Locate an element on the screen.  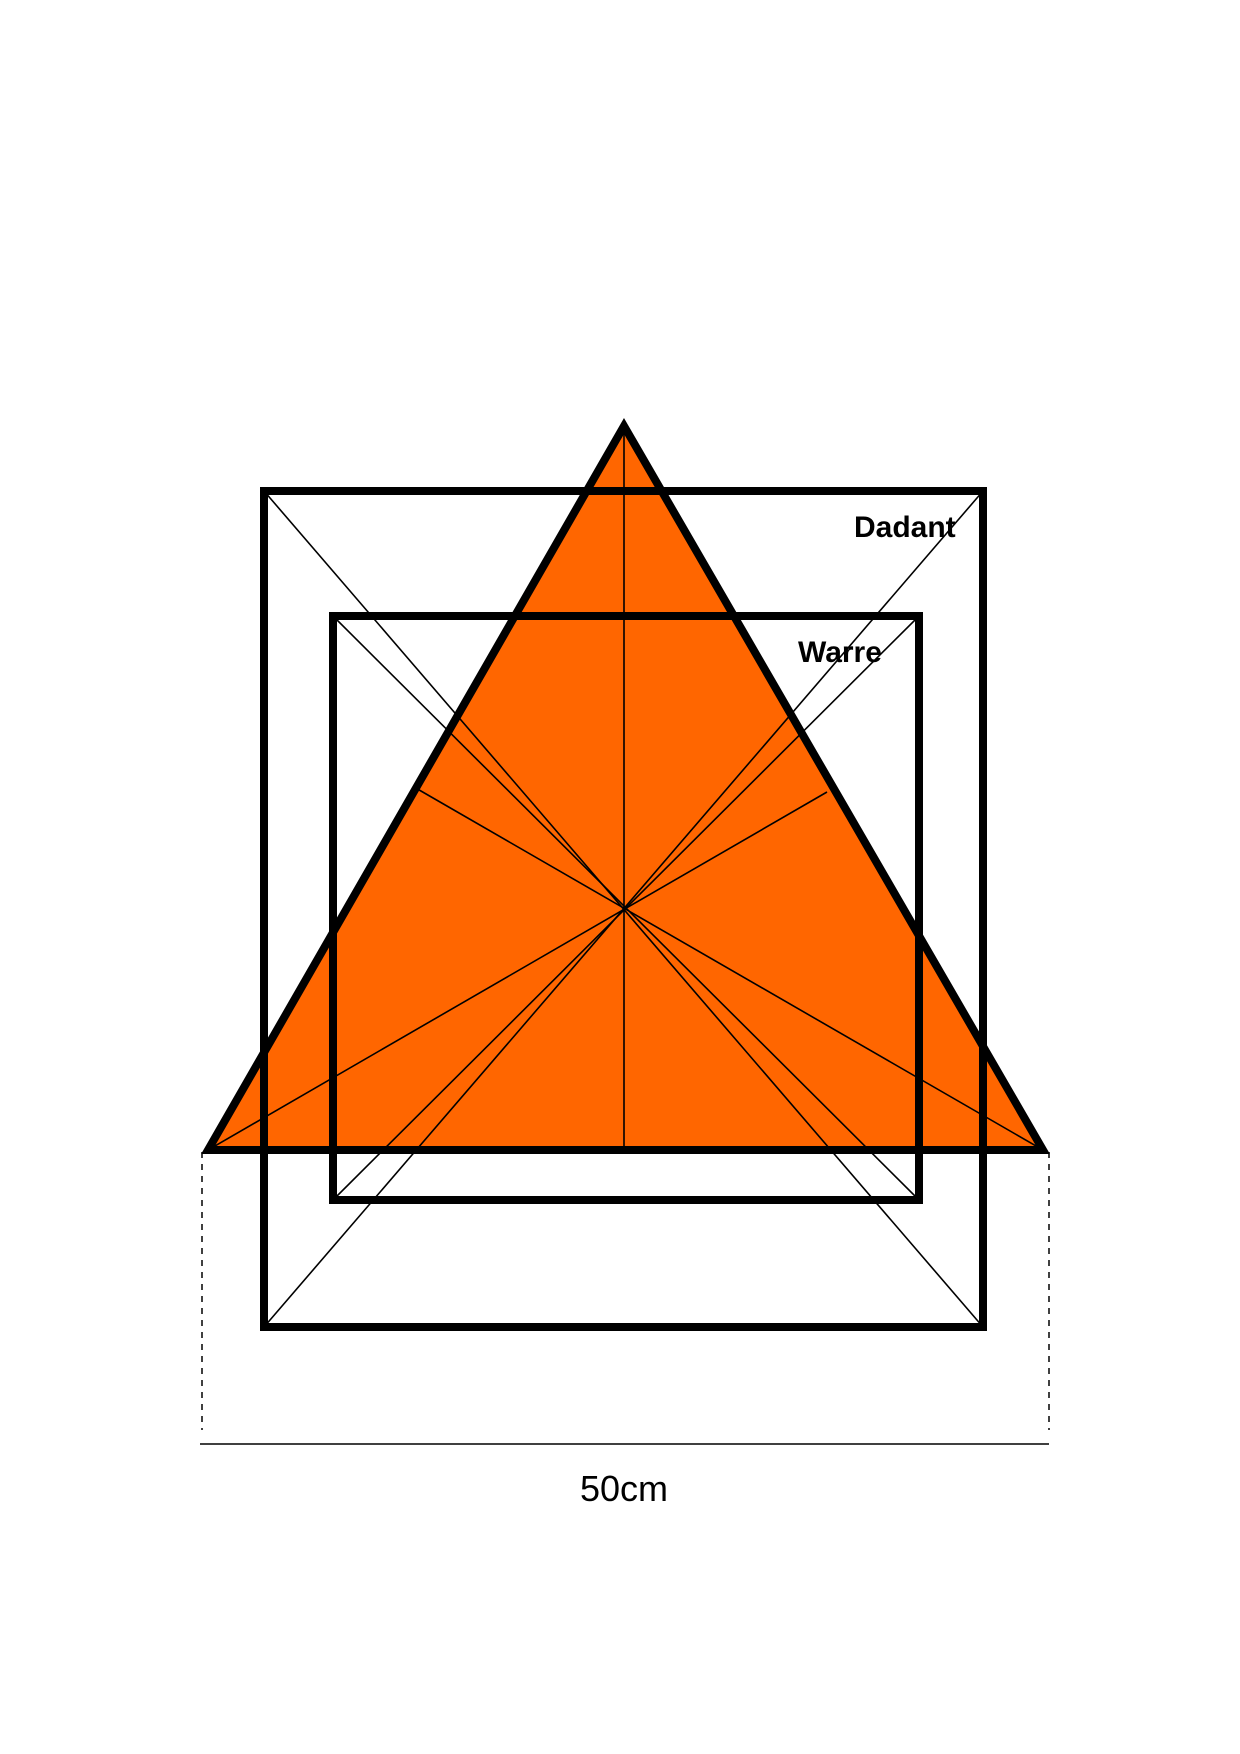
warre-label: Warre is located at coordinates (840, 652).